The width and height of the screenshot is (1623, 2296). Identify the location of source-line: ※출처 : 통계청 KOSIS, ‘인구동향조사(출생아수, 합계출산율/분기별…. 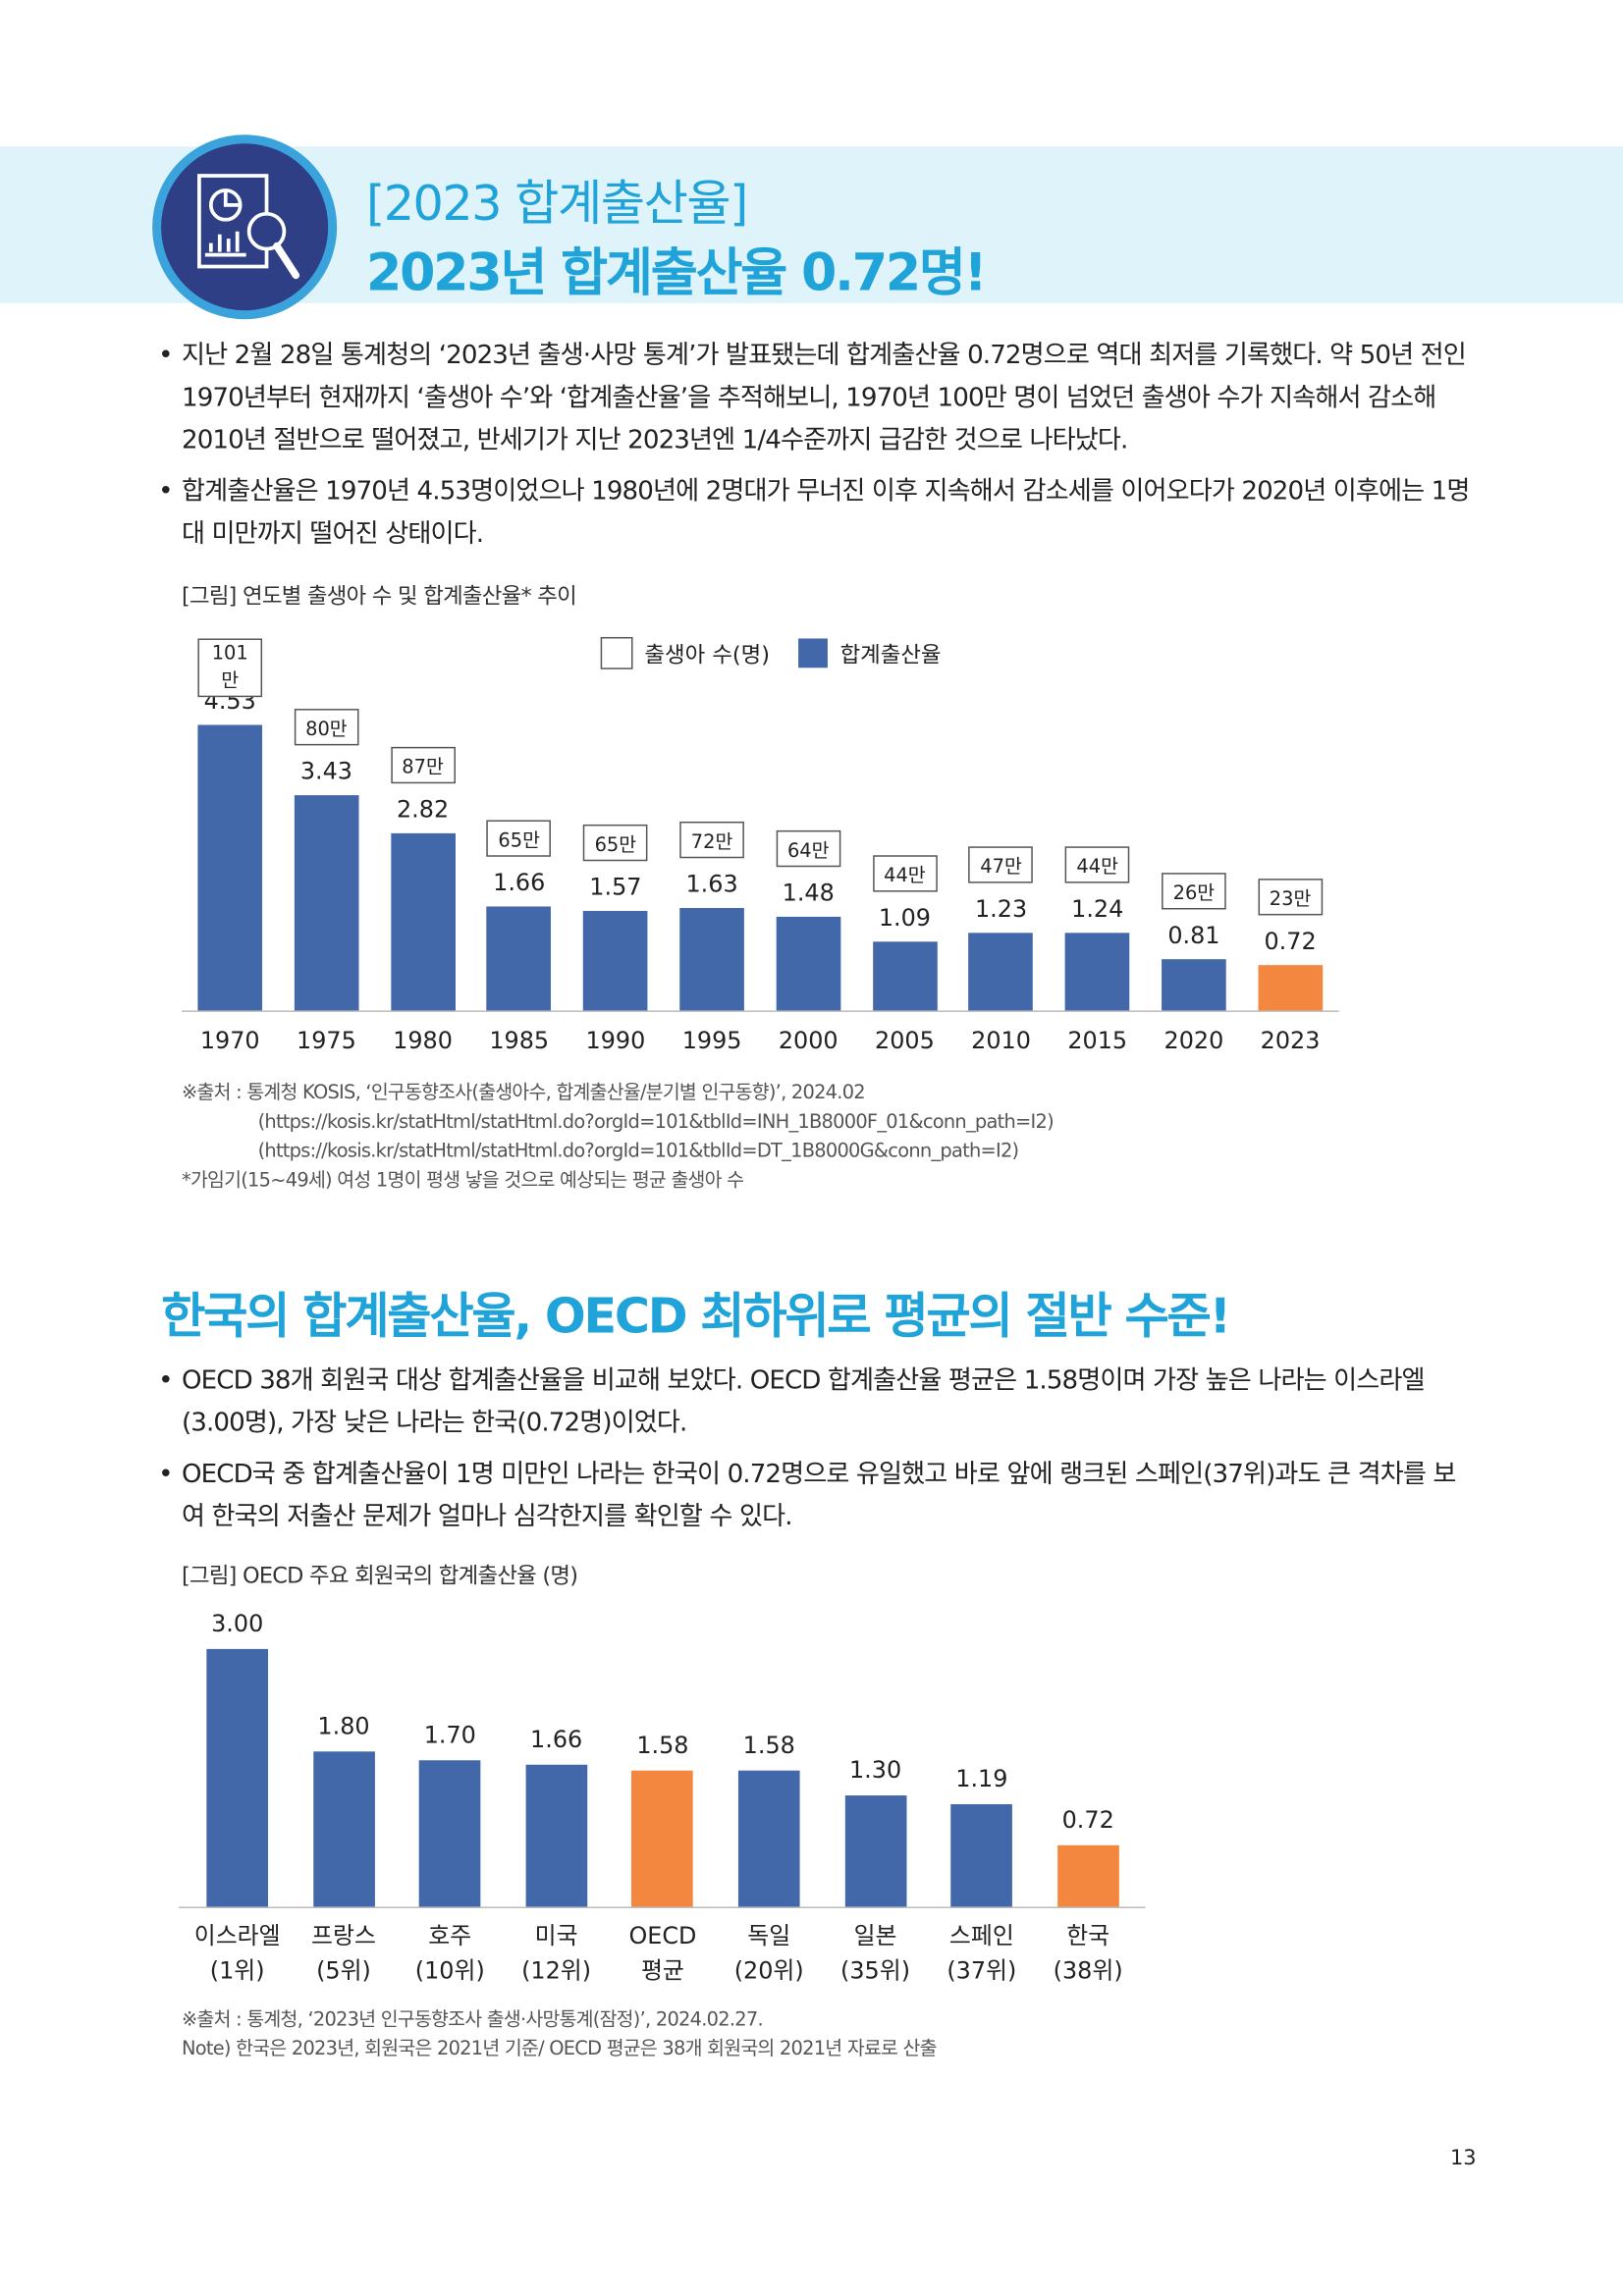
(524, 1093).